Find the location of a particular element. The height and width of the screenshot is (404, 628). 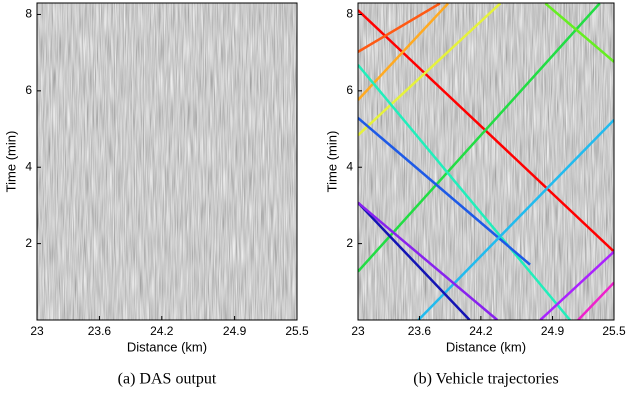

caption: (b) Vehicle trajectories is located at coordinates (485, 379).